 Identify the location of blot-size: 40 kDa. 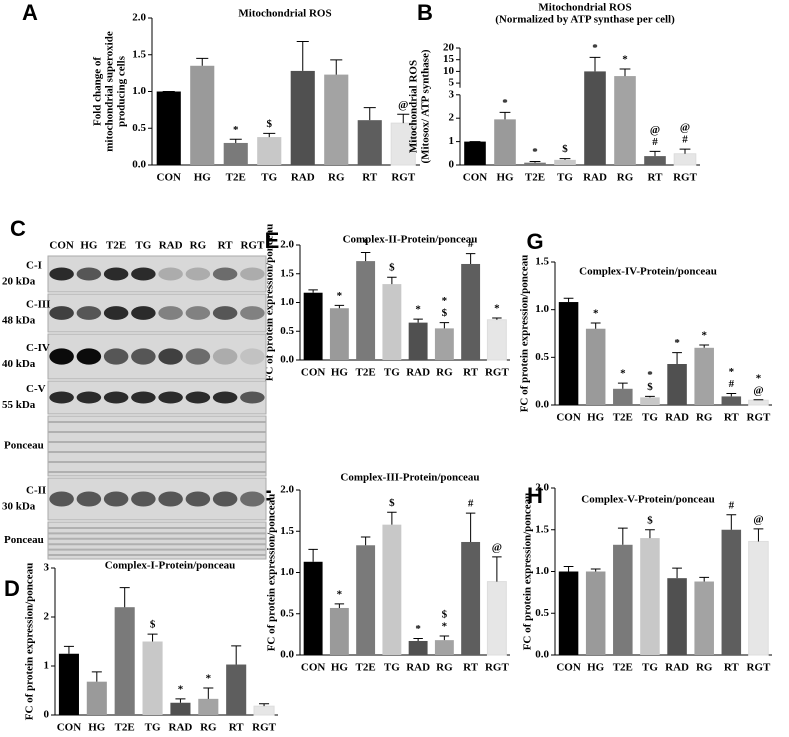
(19, 364).